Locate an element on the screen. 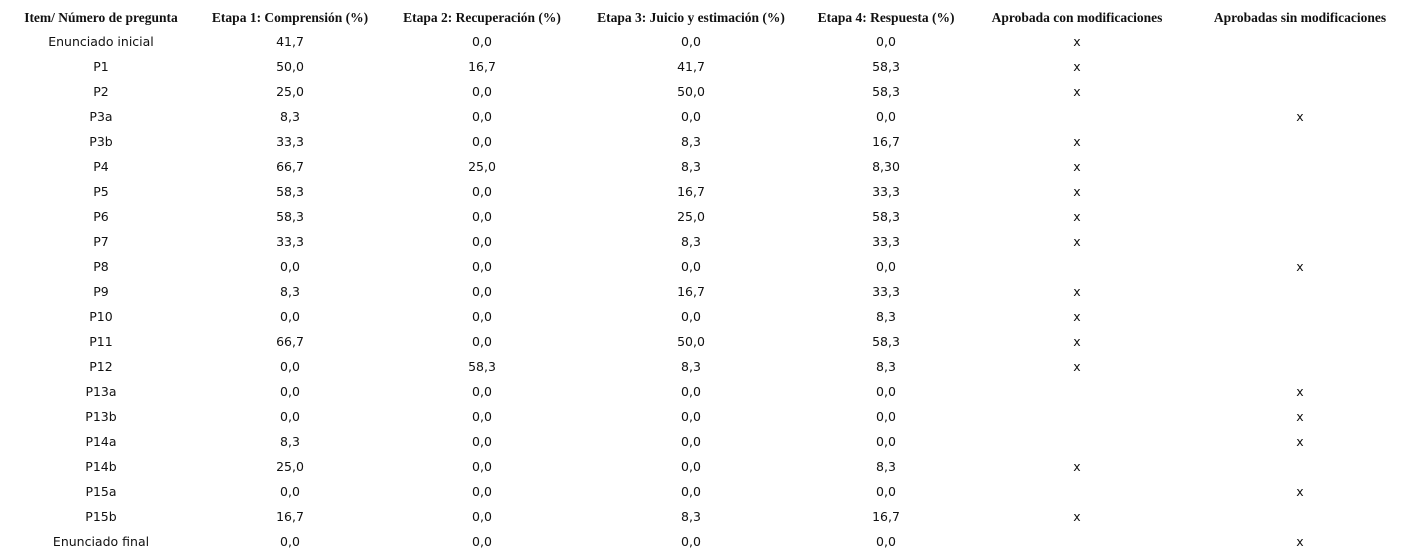  column-header: Etapa 4: Respuesta (%) is located at coordinates (886, 17).